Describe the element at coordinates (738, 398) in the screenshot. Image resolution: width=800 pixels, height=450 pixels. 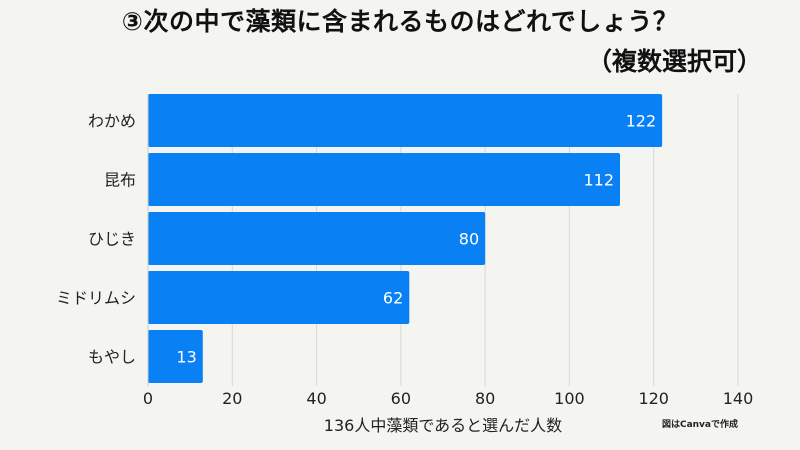
I see `x-tick-label: 140` at that location.